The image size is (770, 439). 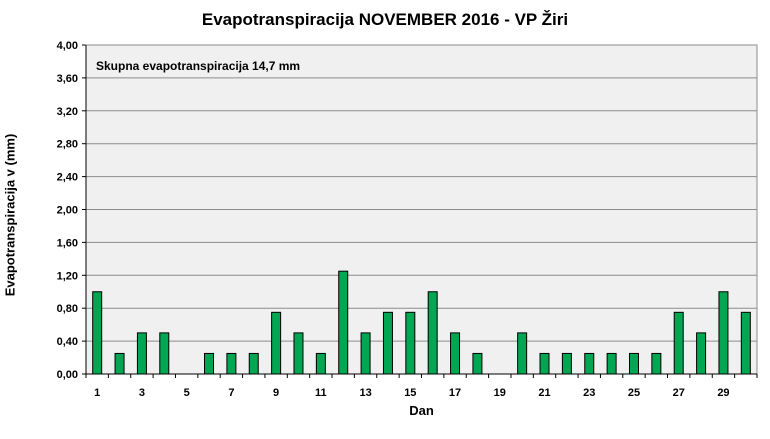 What do you see at coordinates (500, 393) in the screenshot?
I see `x-tick-label: 19` at bounding box center [500, 393].